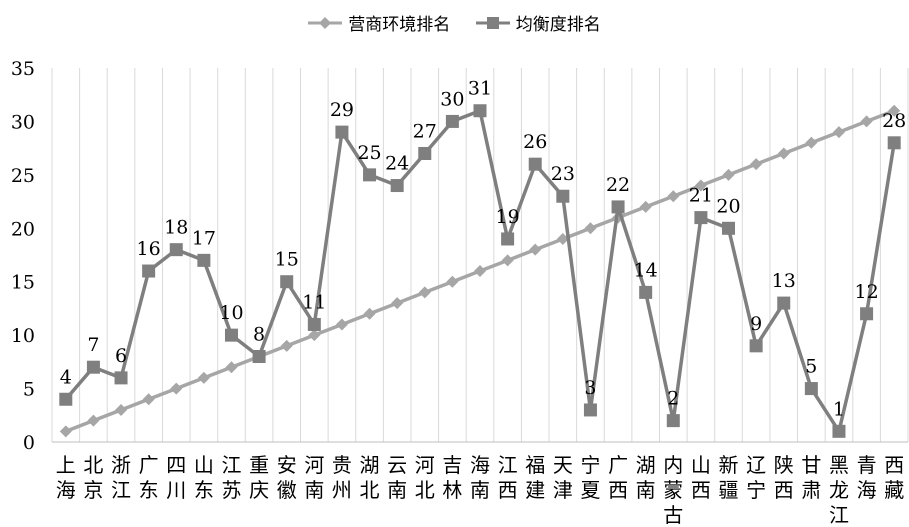 This screenshot has width=909, height=527. What do you see at coordinates (729, 465) in the screenshot?
I see `x-tick-label: 新` at bounding box center [729, 465].